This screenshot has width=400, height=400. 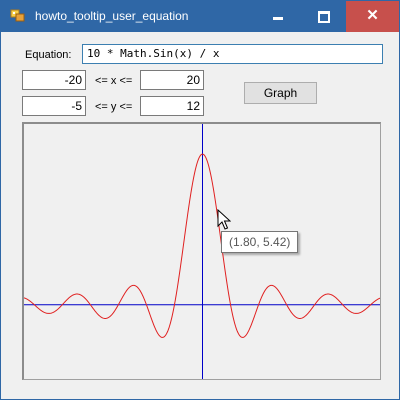 I want to click on ymax-input: 12, so click(x=172, y=106).